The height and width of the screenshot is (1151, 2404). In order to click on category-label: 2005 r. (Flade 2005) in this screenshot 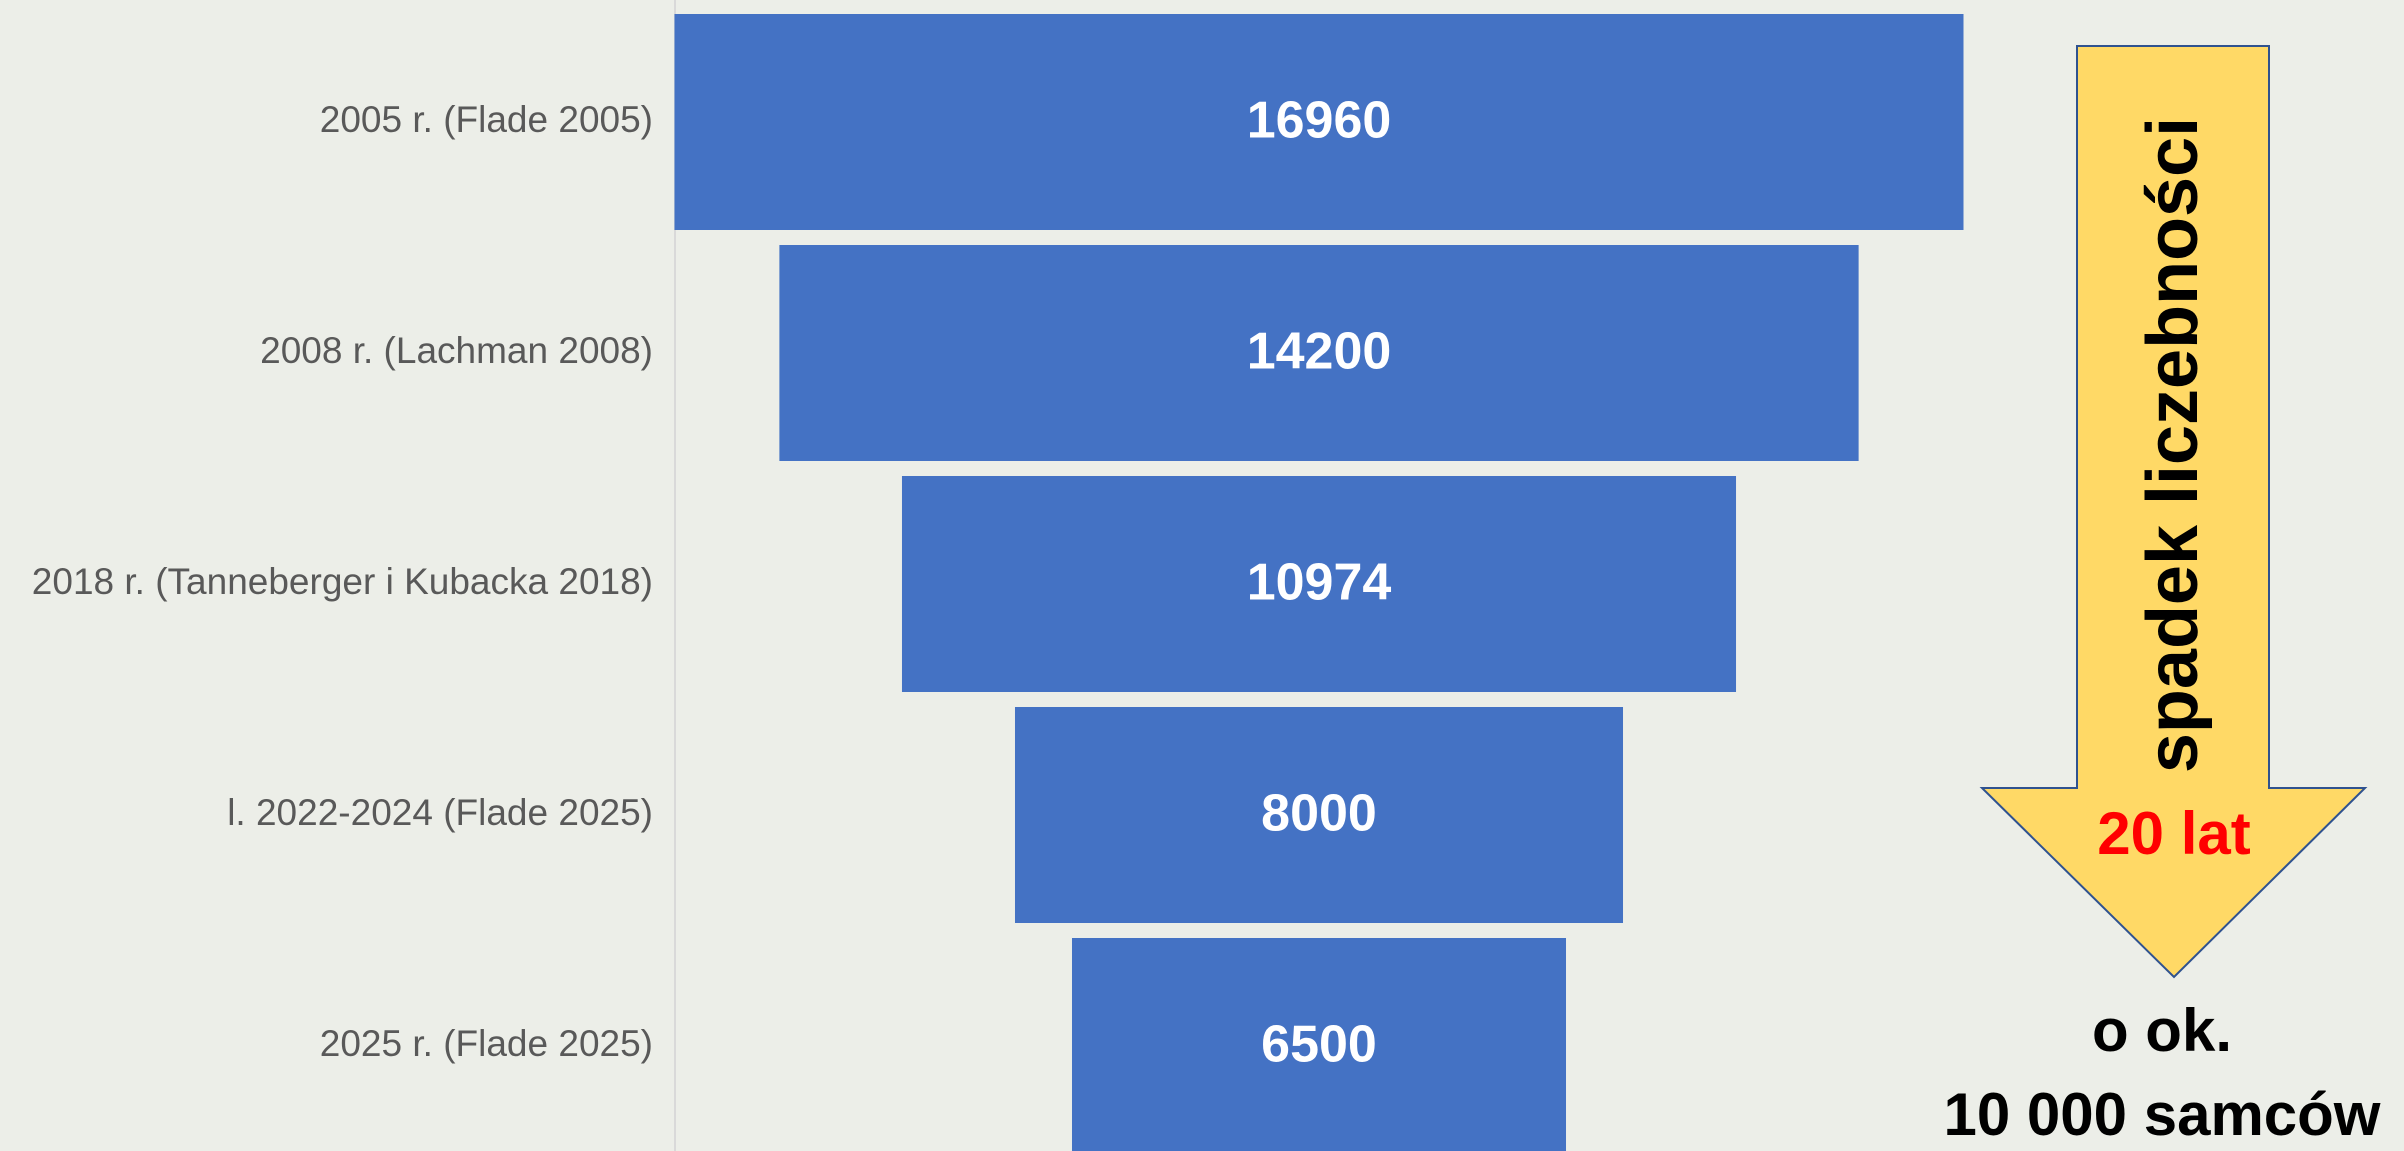, I will do `click(486, 119)`.